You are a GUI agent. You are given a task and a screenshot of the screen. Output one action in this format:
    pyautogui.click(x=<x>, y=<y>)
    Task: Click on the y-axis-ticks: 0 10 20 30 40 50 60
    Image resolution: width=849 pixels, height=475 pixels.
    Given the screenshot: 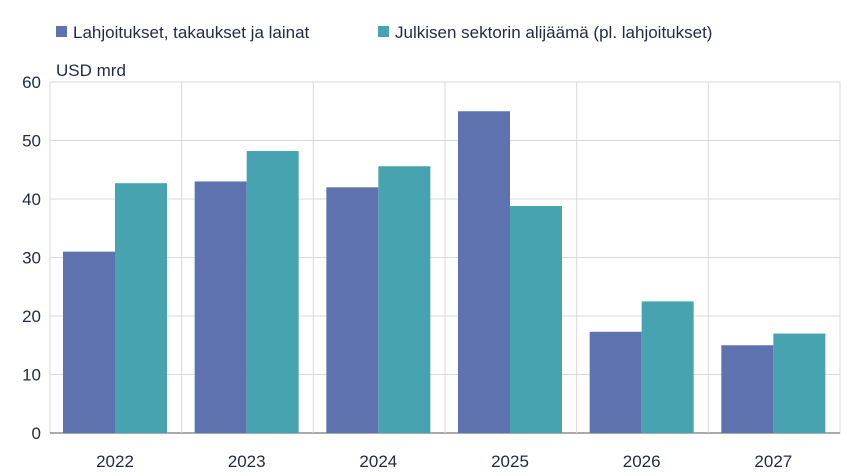 What is the action you would take?
    pyautogui.click(x=31, y=258)
    